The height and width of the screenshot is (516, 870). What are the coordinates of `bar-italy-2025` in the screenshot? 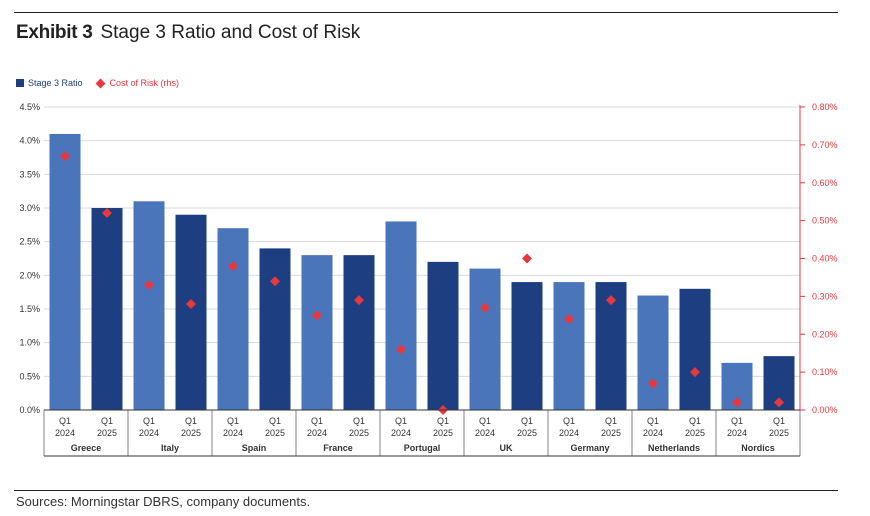 It's located at (191, 312).